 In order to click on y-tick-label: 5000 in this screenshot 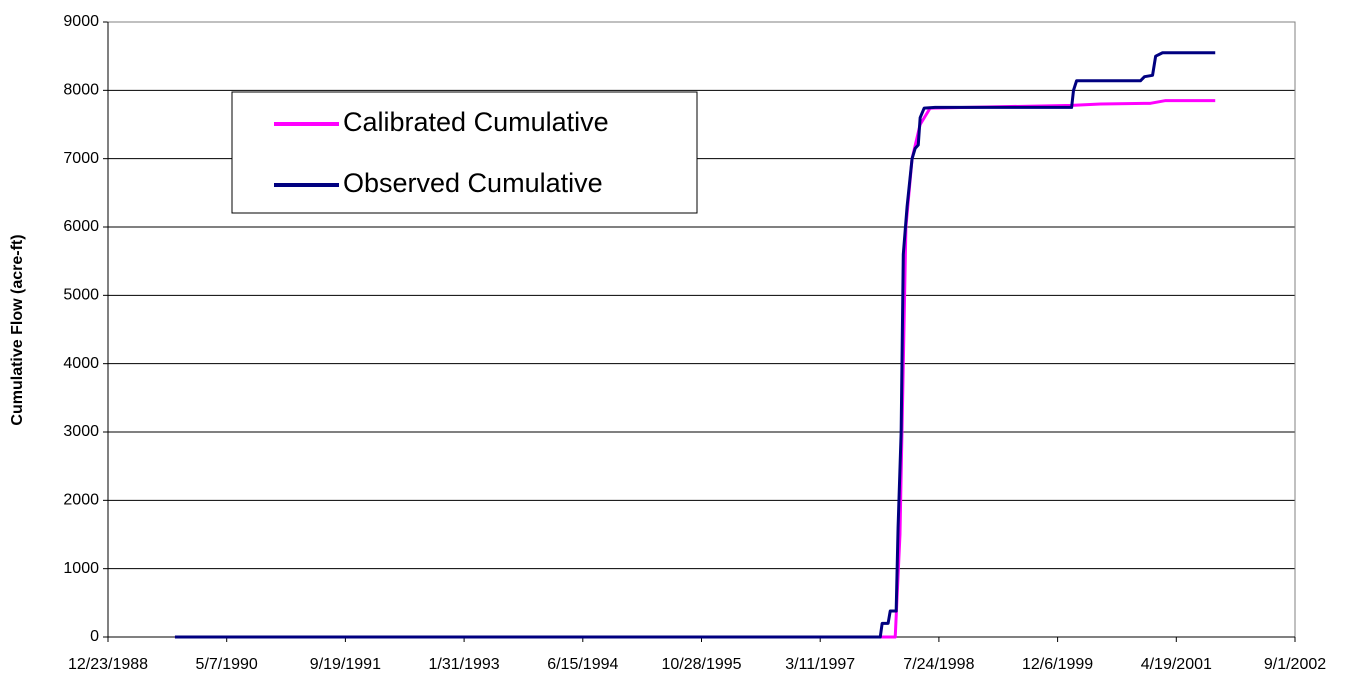, I will do `click(81, 295)`.